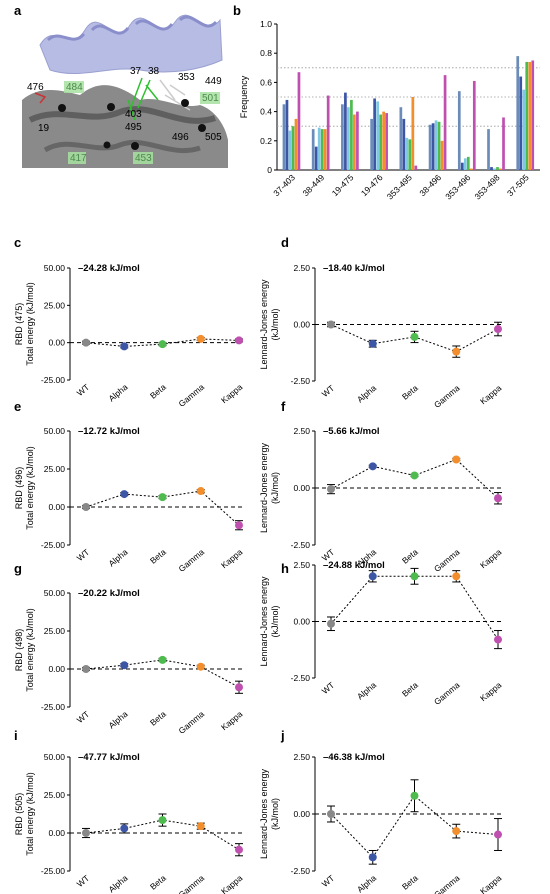  Describe the element at coordinates (17, 242) in the screenshot. I see `panel-letter-c: c` at that location.